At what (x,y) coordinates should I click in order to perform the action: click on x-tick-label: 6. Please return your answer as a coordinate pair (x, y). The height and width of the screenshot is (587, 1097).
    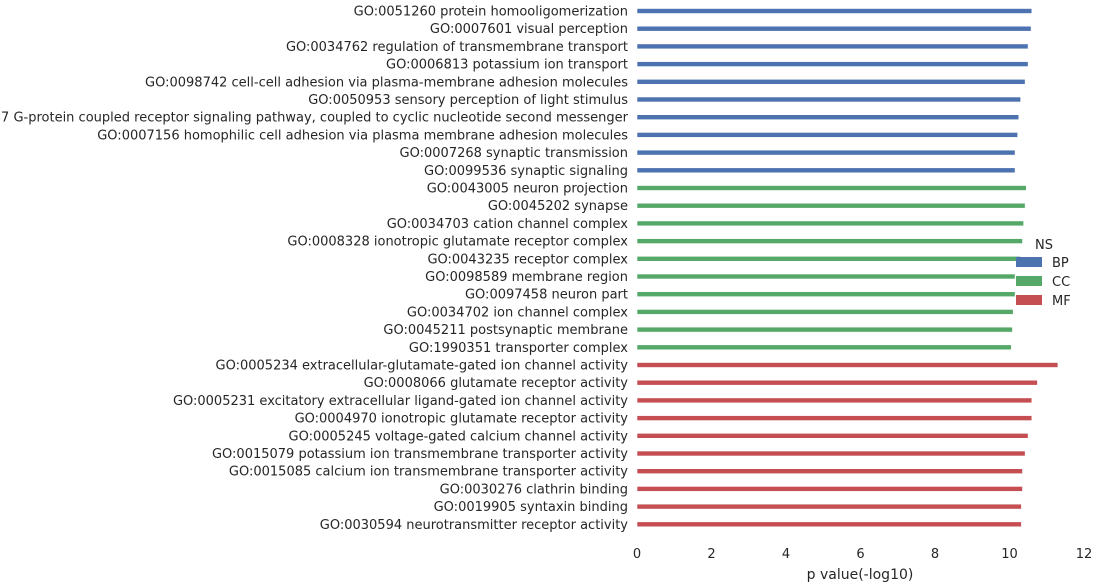
    Looking at the image, I should click on (860, 554).